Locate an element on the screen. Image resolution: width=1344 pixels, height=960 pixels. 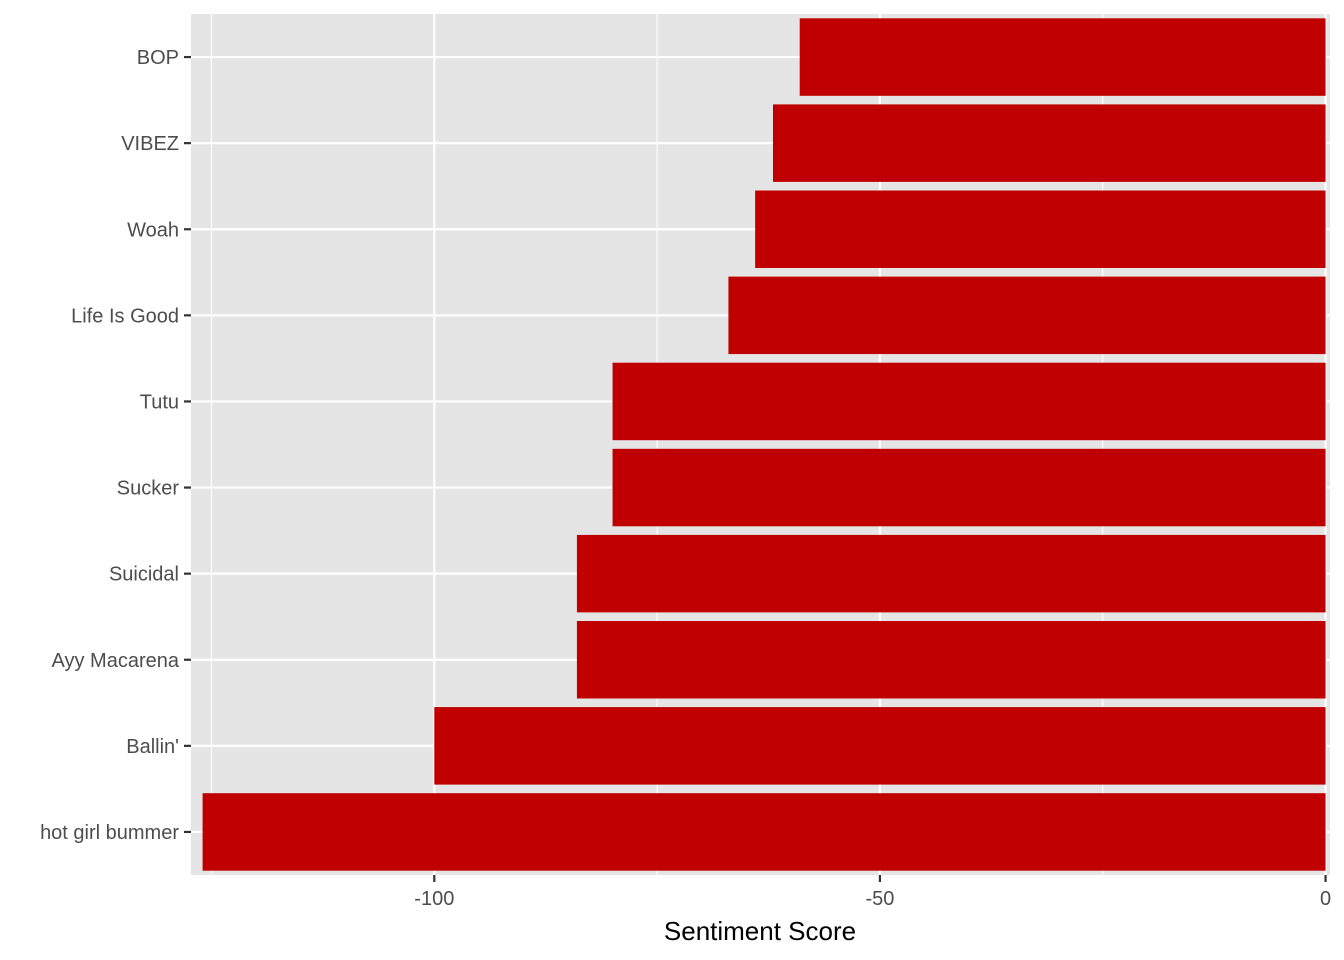
y-tick-label: VIBEZ is located at coordinates (150, 144).